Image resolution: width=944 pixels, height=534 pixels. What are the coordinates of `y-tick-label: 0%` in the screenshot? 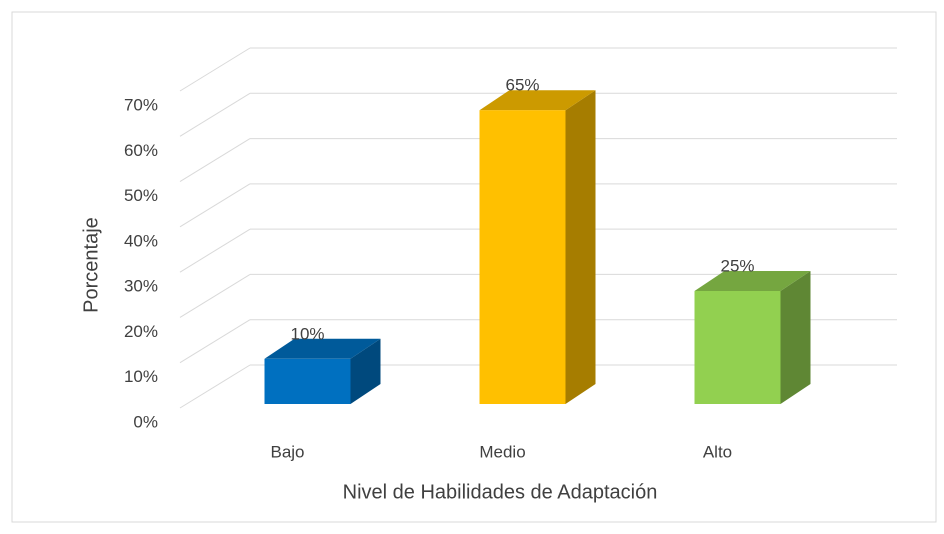 It's located at (145, 421).